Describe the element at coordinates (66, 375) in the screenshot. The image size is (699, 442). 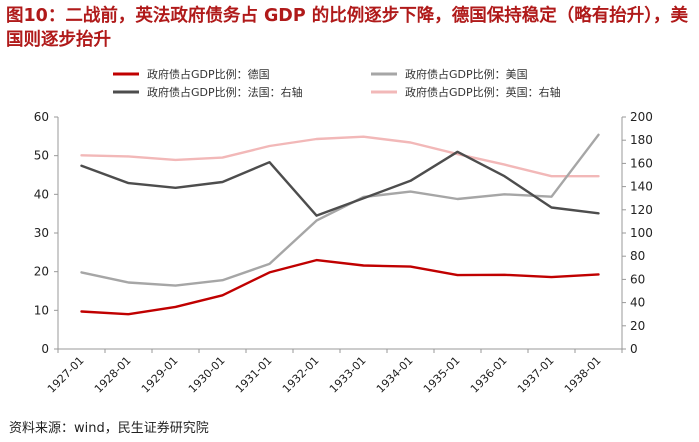
I see `x-tick-label: 1927-01` at that location.